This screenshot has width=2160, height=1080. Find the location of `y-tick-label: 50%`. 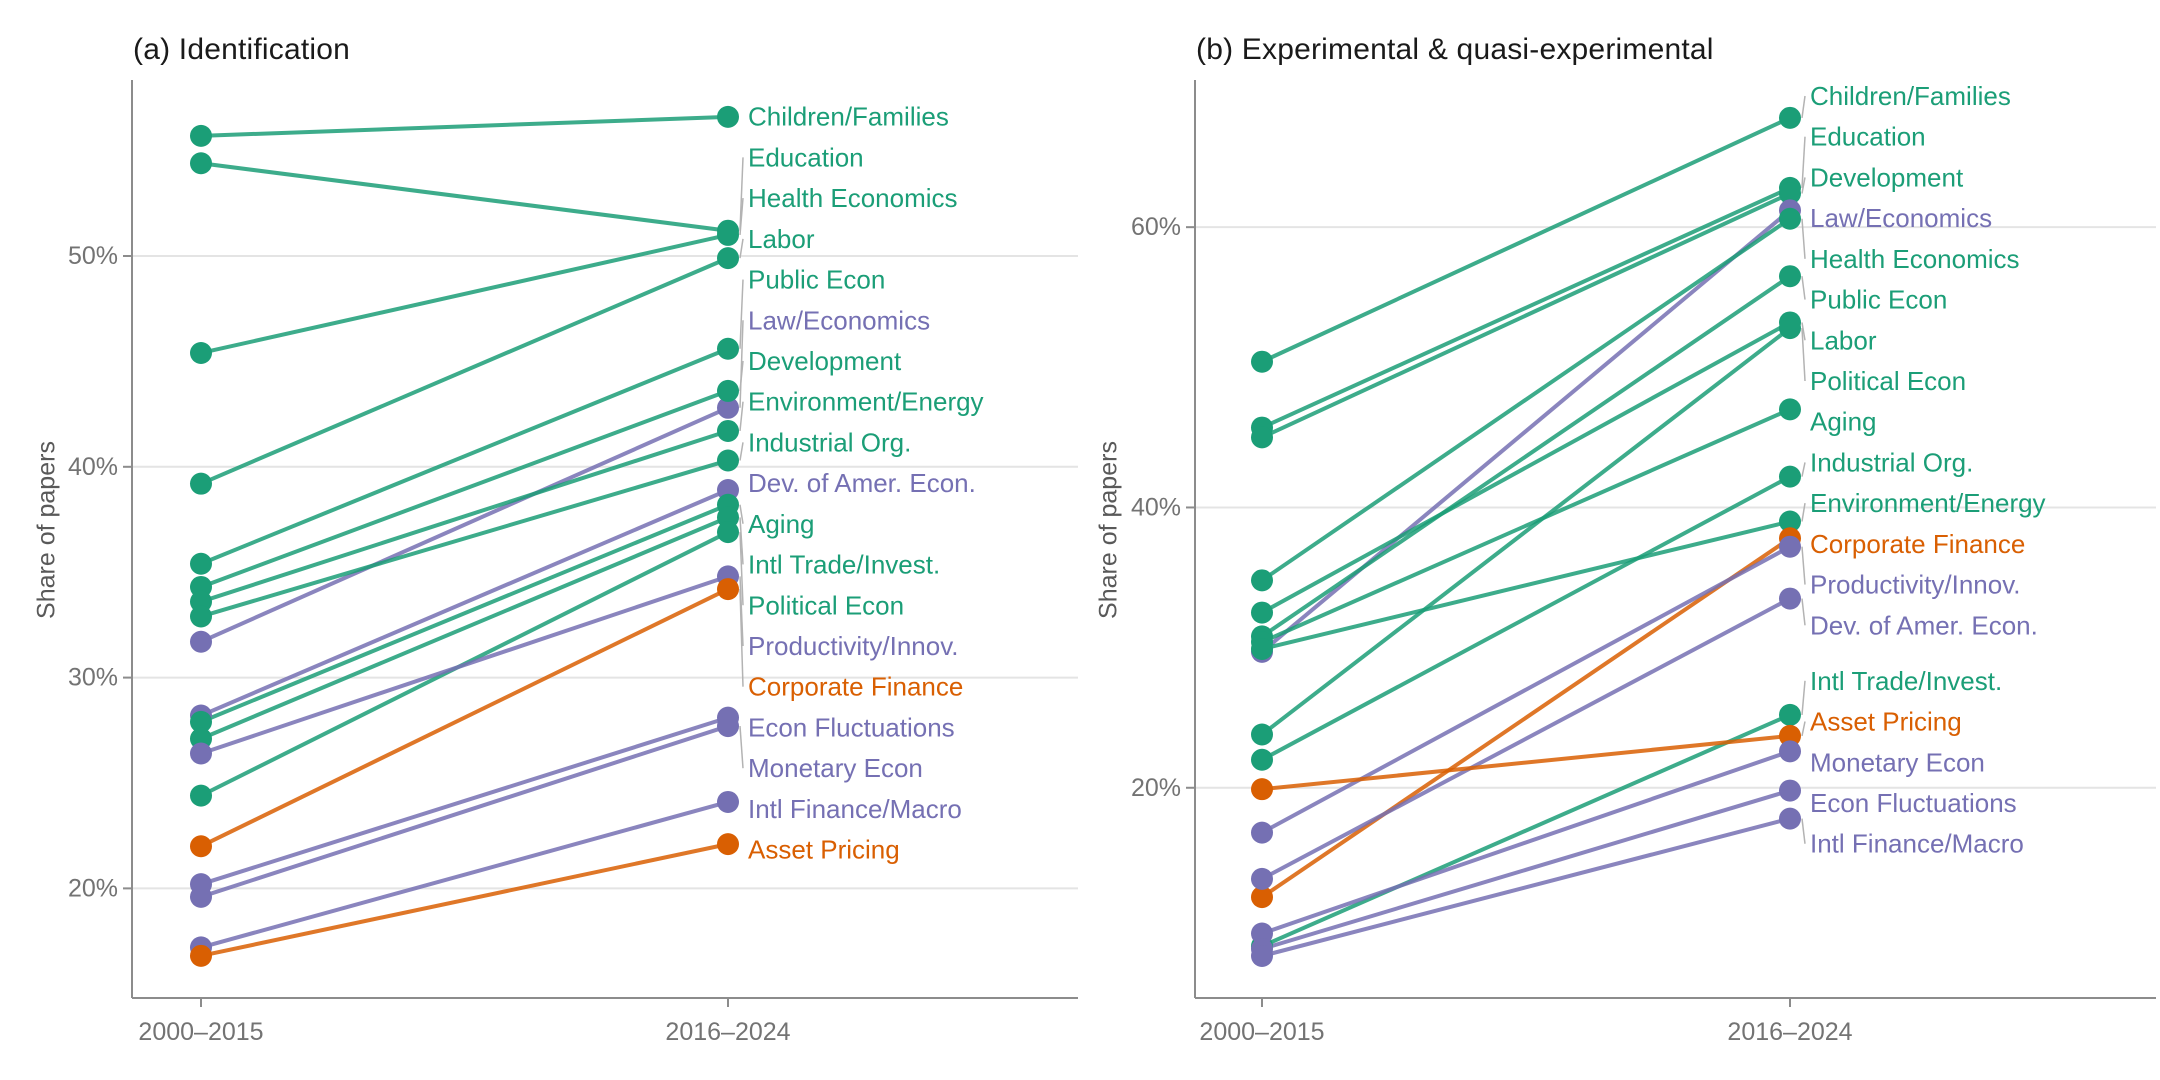

y-tick-label: 50% is located at coordinates (93, 256).